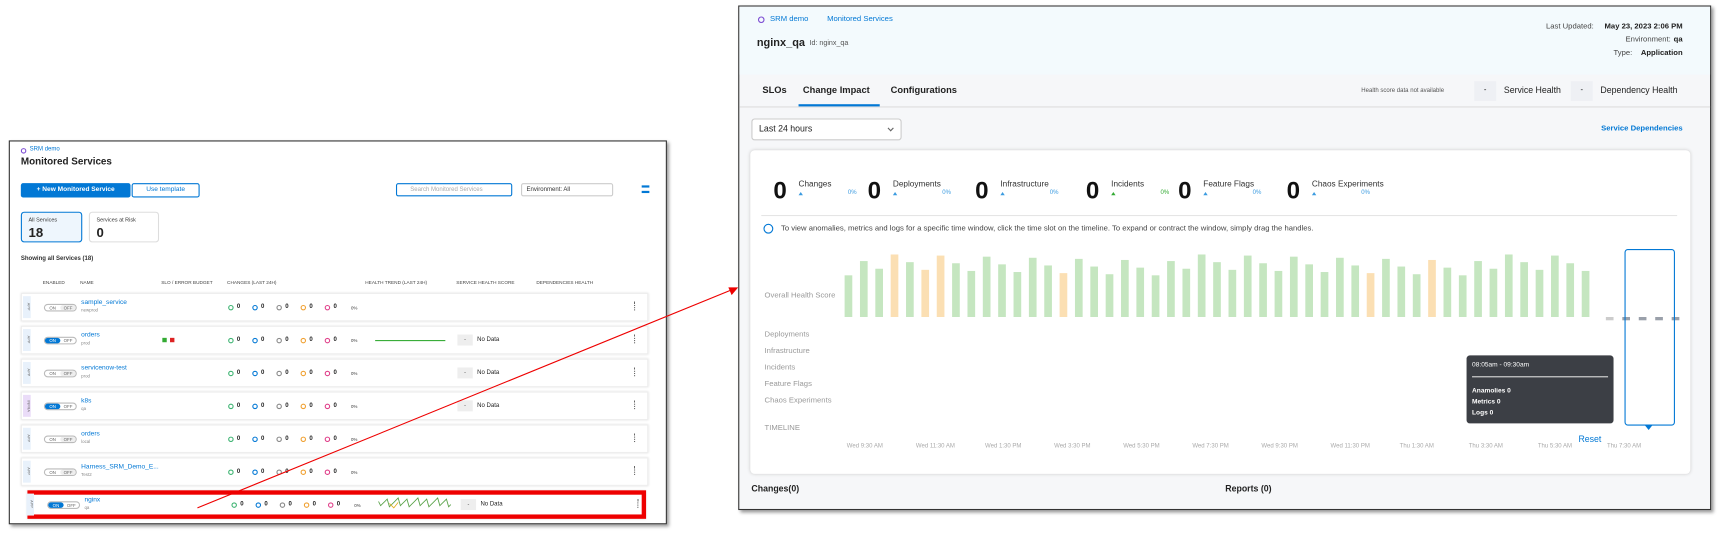  I want to click on environment-select: Environment: All, so click(567, 190).